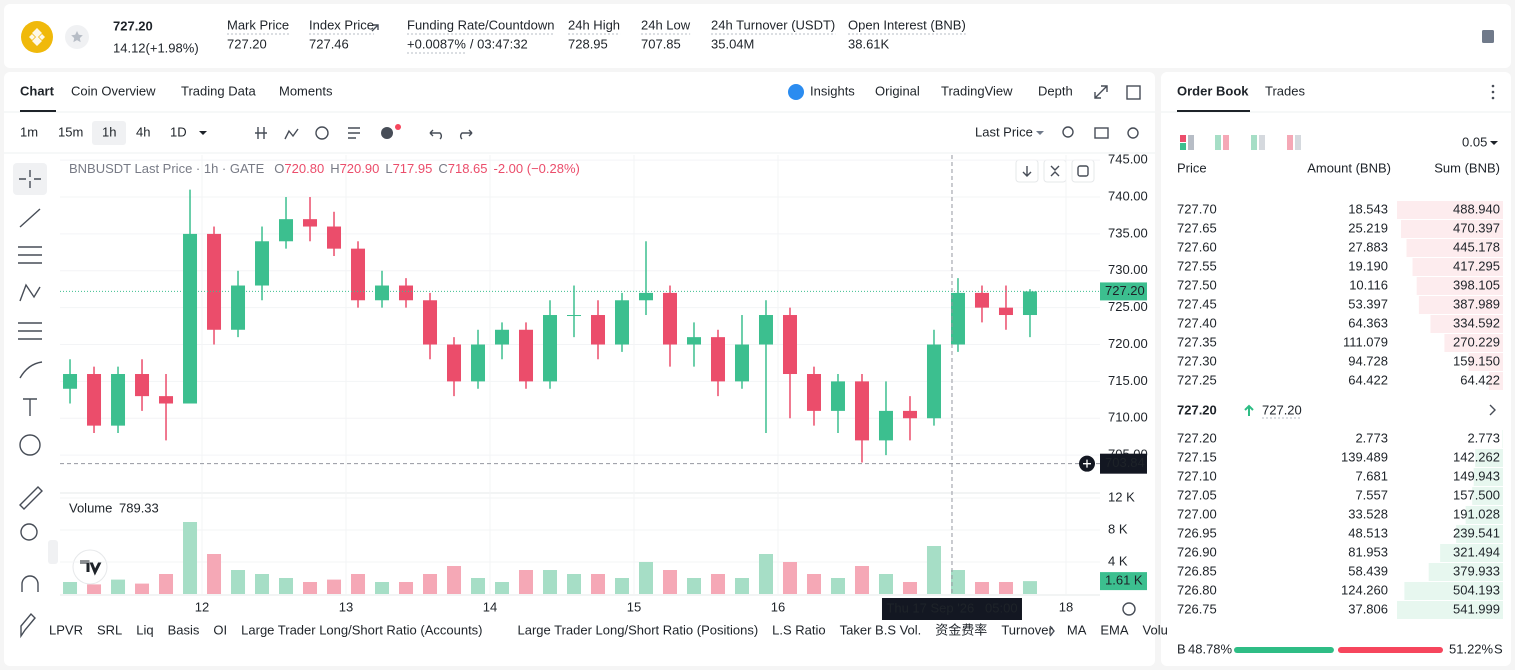 This screenshot has height=670, width=1515. Describe the element at coordinates (1197, 551) in the screenshot. I see `ob-price: 726.90` at that location.